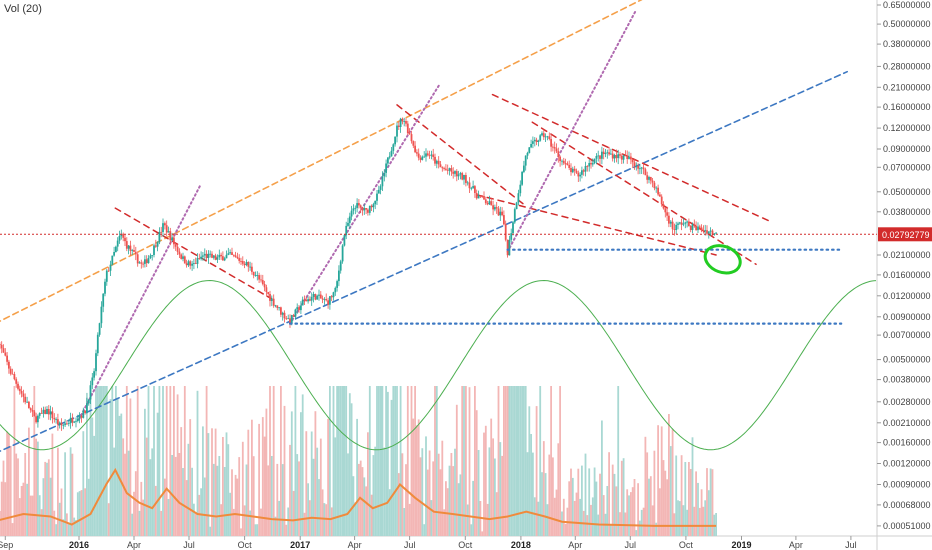 Image resolution: width=932 pixels, height=550 pixels. What do you see at coordinates (907, 526) in the screenshot?
I see `y-tick-label: 0.00051000` at bounding box center [907, 526].